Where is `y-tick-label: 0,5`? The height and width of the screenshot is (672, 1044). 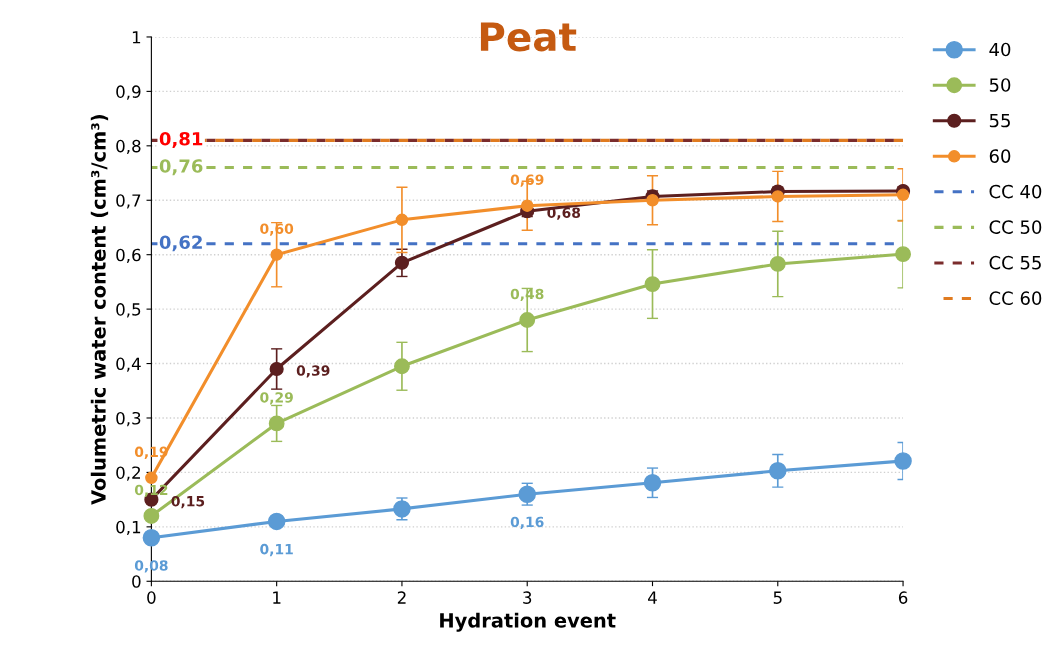 y-tick-label: 0,5 is located at coordinates (128, 310).